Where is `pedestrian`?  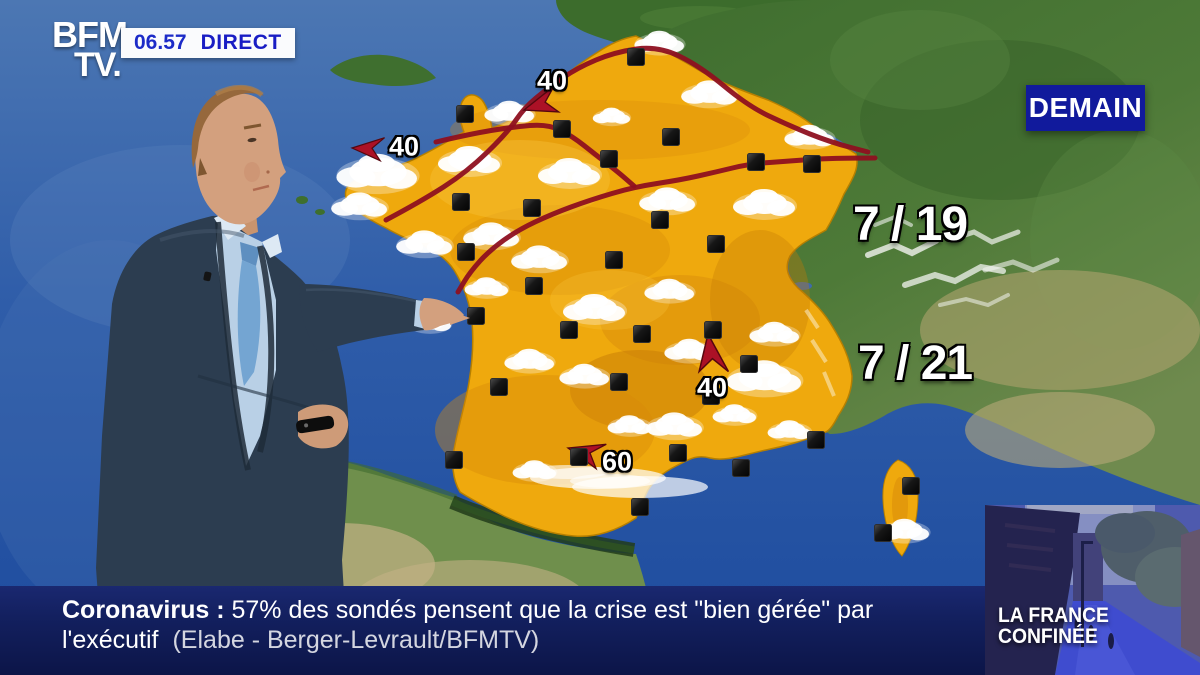
pedestrian is located at coordinates (1091, 633).